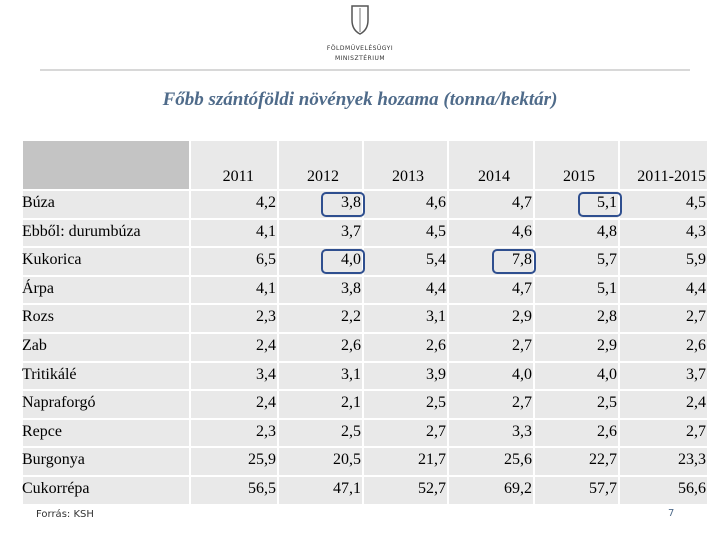  Describe the element at coordinates (607, 202) in the screenshot. I see `cell-value: 5,1` at that location.